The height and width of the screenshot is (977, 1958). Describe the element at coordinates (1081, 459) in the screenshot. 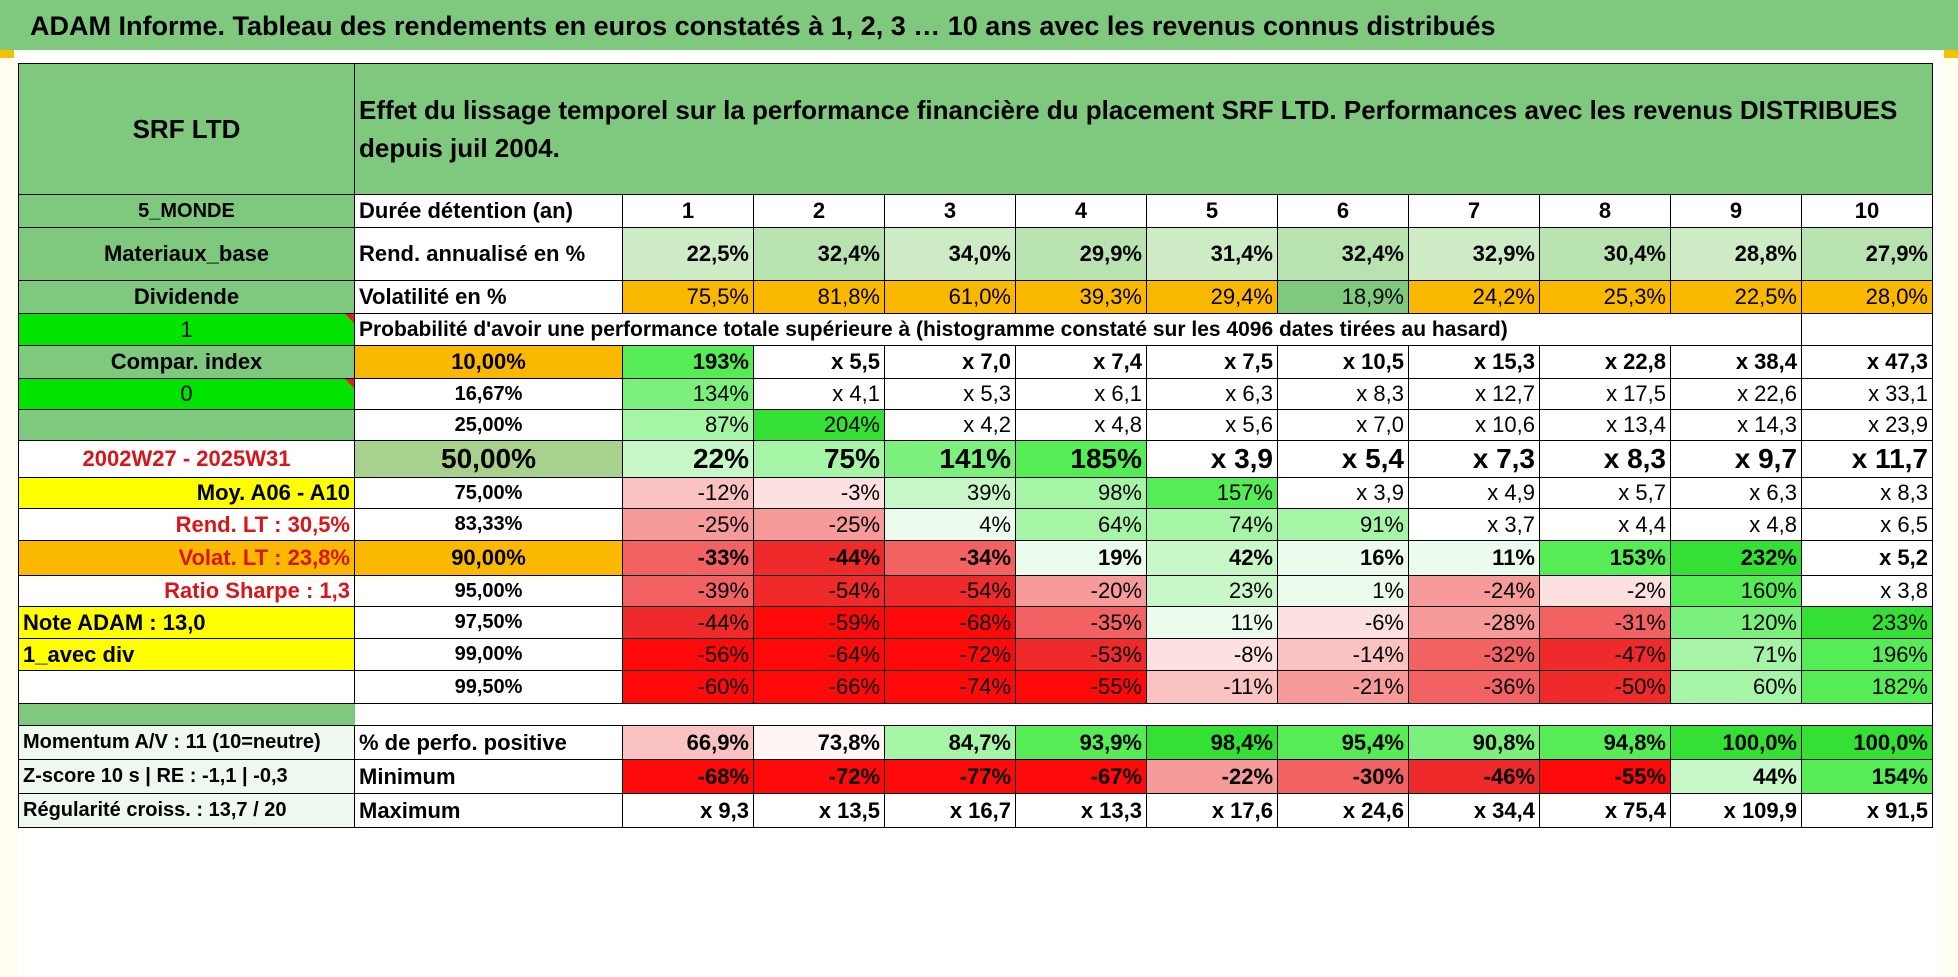

I see `probability-value: 185%` at that location.